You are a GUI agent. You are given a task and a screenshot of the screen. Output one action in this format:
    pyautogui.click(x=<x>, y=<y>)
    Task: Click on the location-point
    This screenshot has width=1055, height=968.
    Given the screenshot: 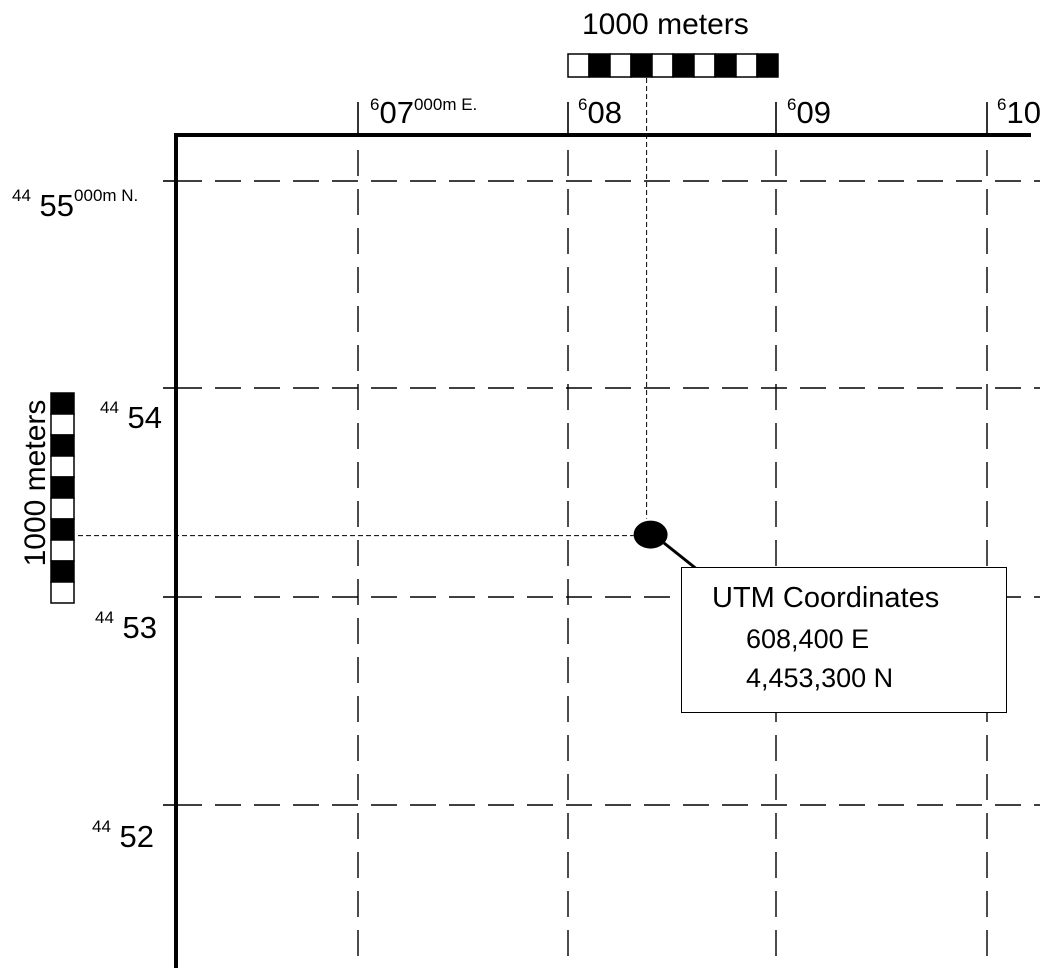 What is the action you would take?
    pyautogui.click(x=650, y=534)
    